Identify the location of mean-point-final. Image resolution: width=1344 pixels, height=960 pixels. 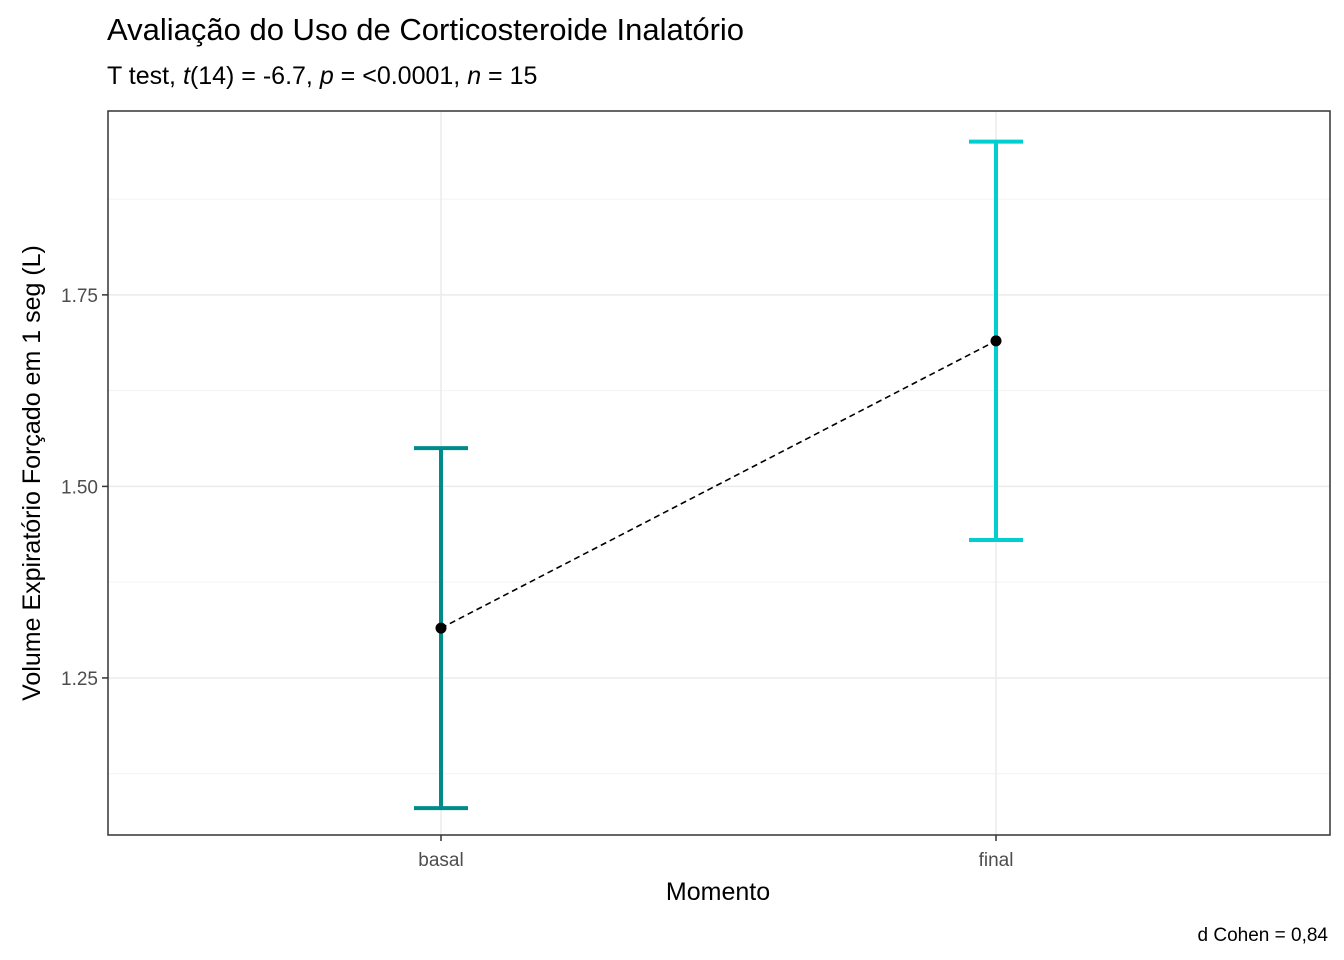
(996, 341).